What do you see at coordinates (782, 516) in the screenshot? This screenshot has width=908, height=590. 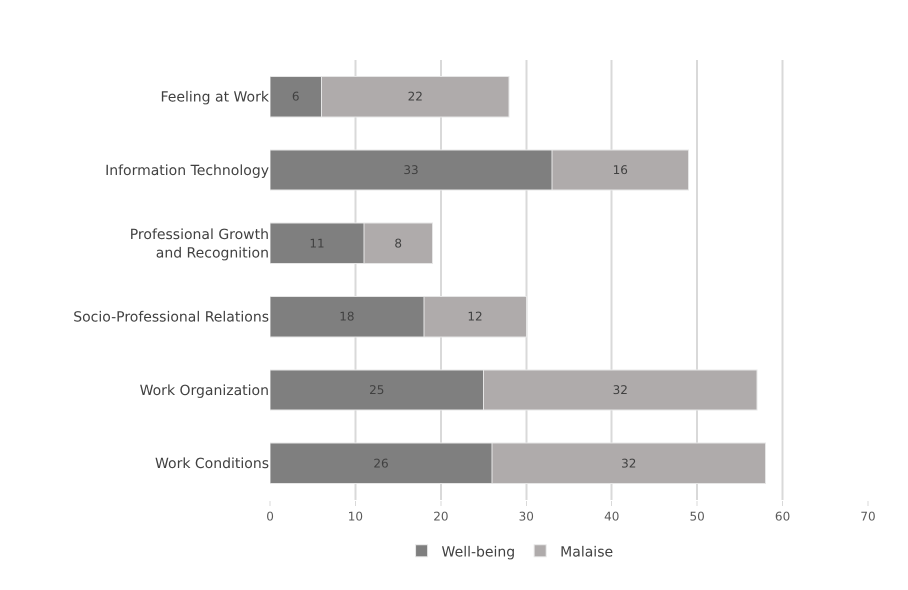 I see `x-tick-label: 60` at bounding box center [782, 516].